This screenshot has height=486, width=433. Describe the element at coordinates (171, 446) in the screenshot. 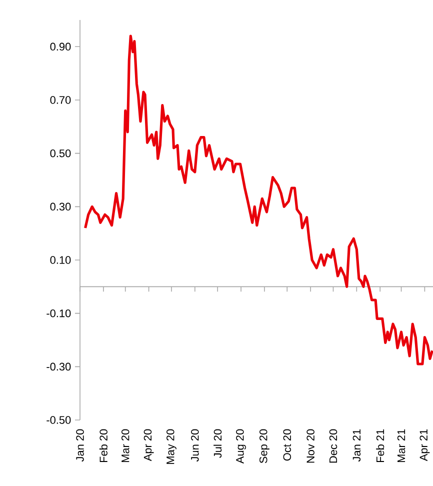

I see `x-tick-label: May 20` at that location.